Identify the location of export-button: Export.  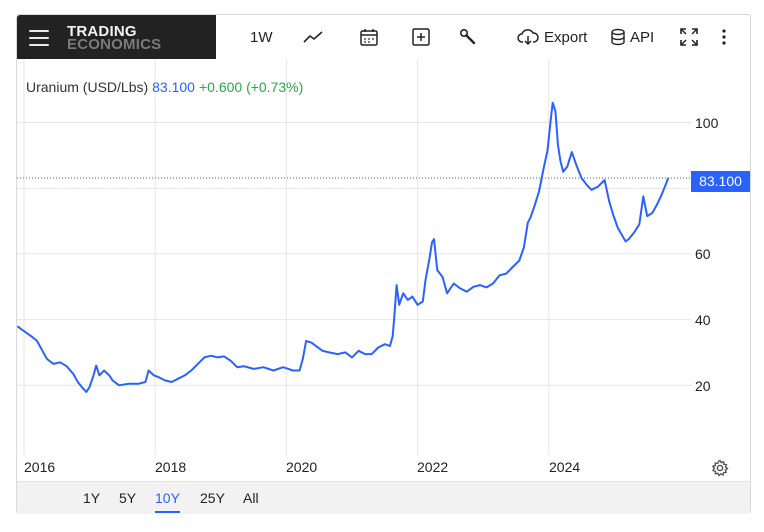
(552, 37).